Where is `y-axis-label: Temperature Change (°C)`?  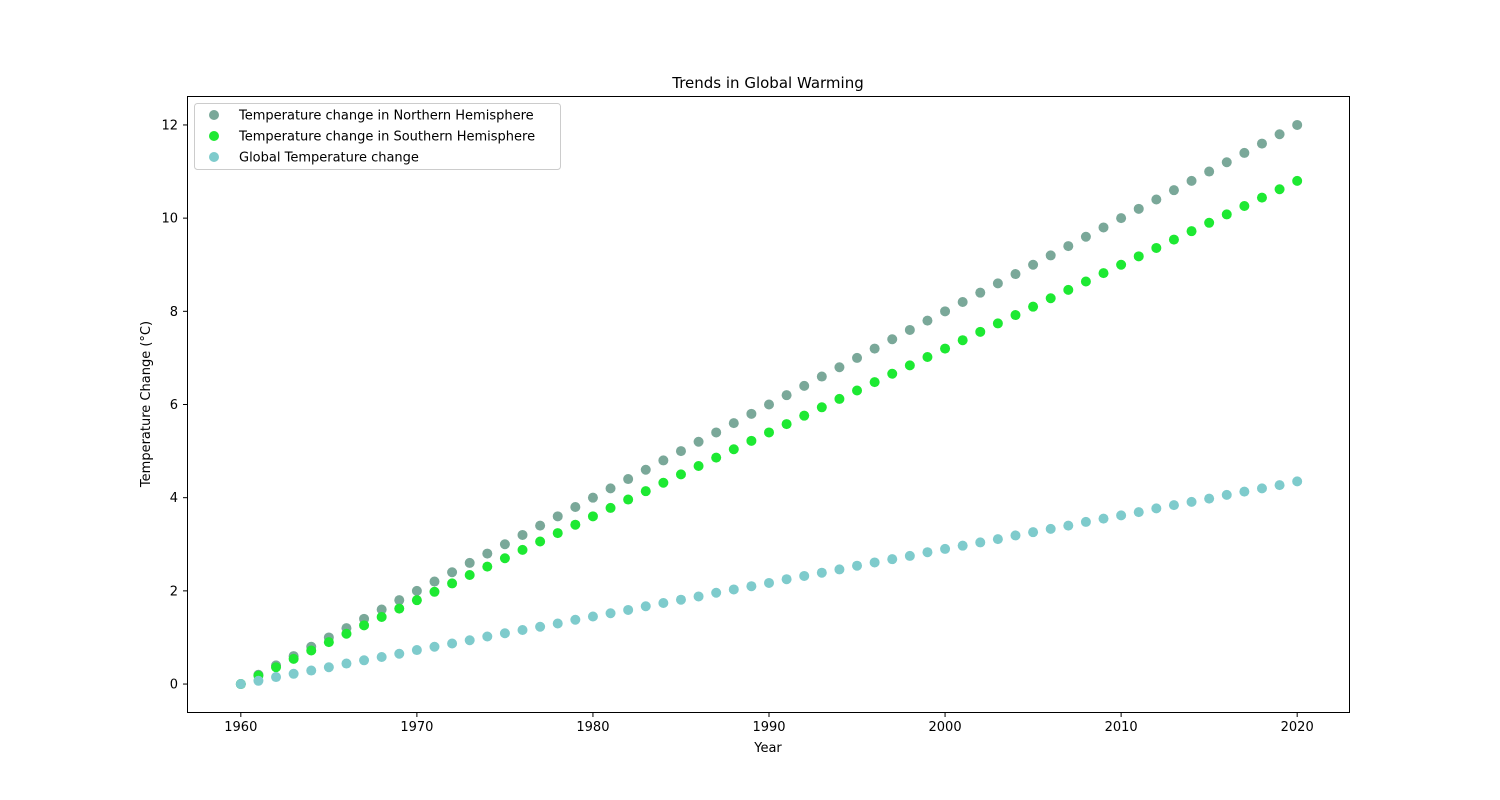
y-axis-label: Temperature Change (°C) is located at coordinates (146, 404).